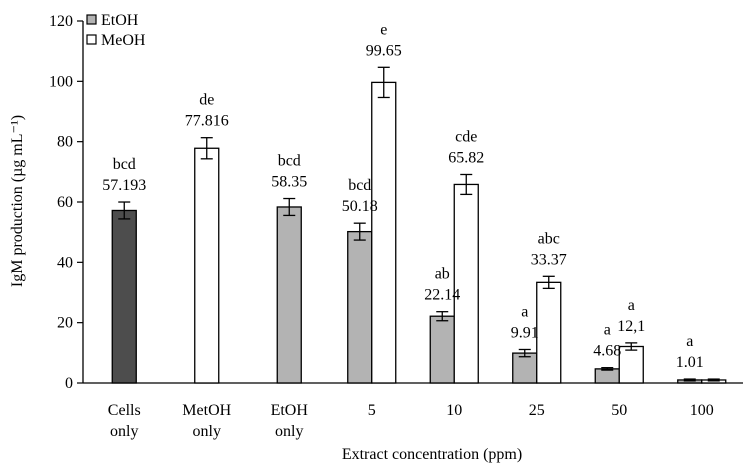 Image resolution: width=755 pixels, height=466 pixels. I want to click on value-label: 58.35, so click(289, 182).